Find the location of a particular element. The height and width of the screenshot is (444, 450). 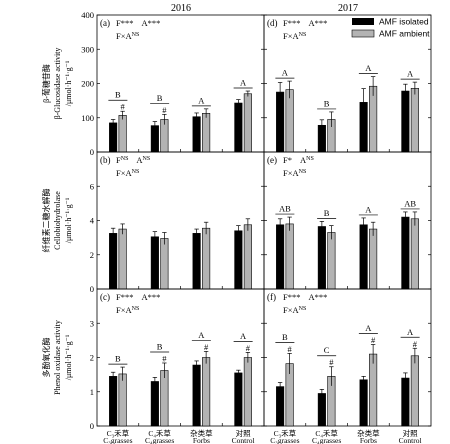

panel-label: (a) is located at coordinates (105, 23).